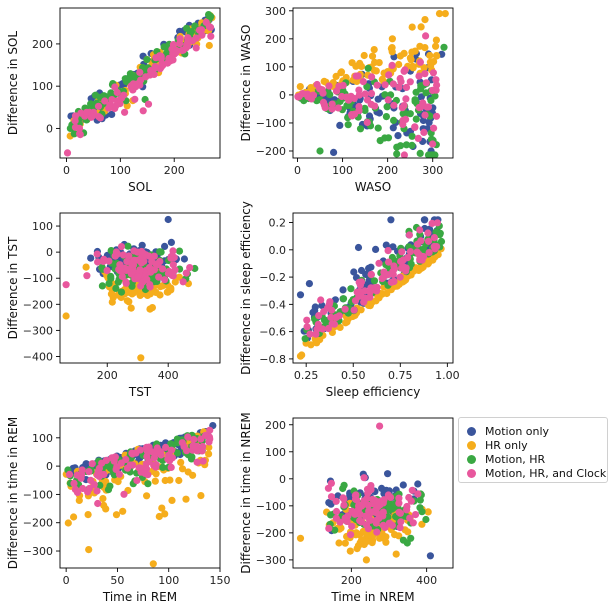  Describe the element at coordinates (297, 170) in the screenshot. I see `x-tick-label: 0` at that location.